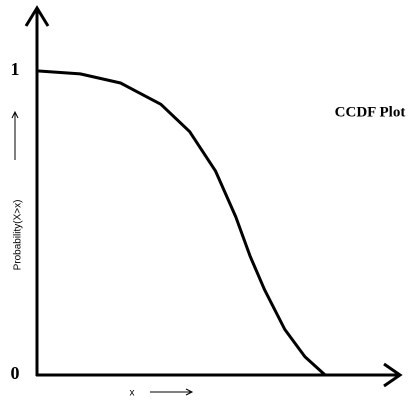  I want to click on x-axis-label: x, so click(132, 393).